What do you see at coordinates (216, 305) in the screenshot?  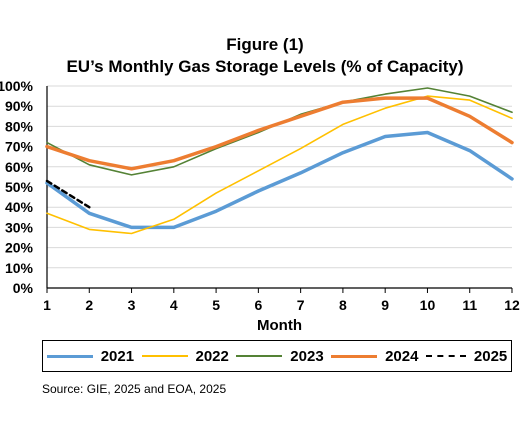 I see `x-tick-label: 5` at bounding box center [216, 305].